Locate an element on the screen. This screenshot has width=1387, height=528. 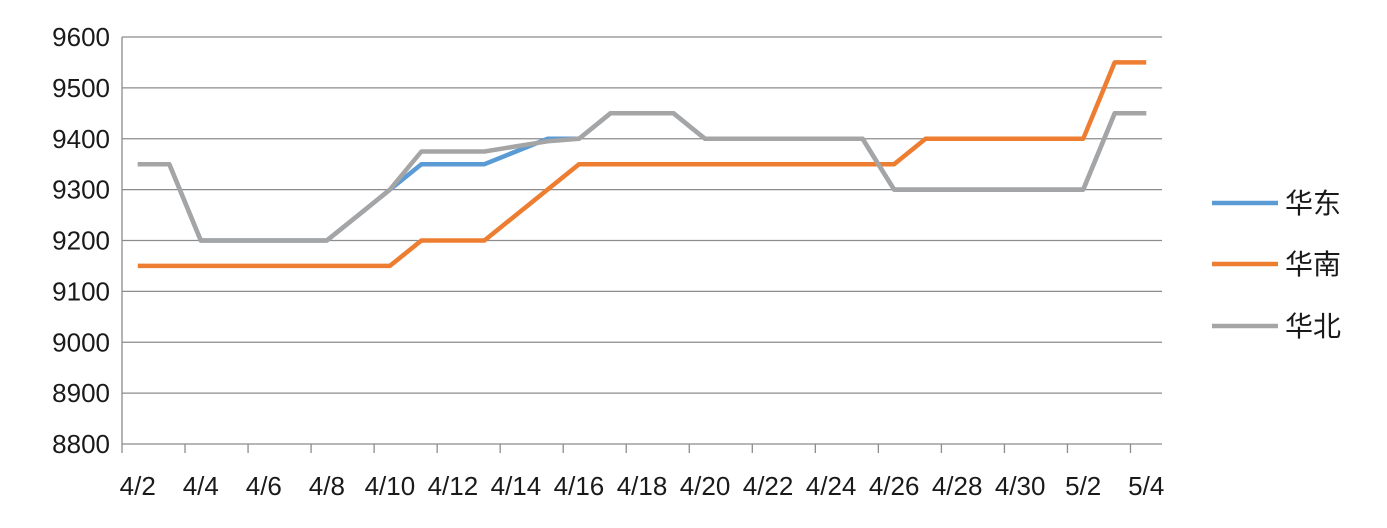
y-tick-label: 8800 is located at coordinates (81, 444).